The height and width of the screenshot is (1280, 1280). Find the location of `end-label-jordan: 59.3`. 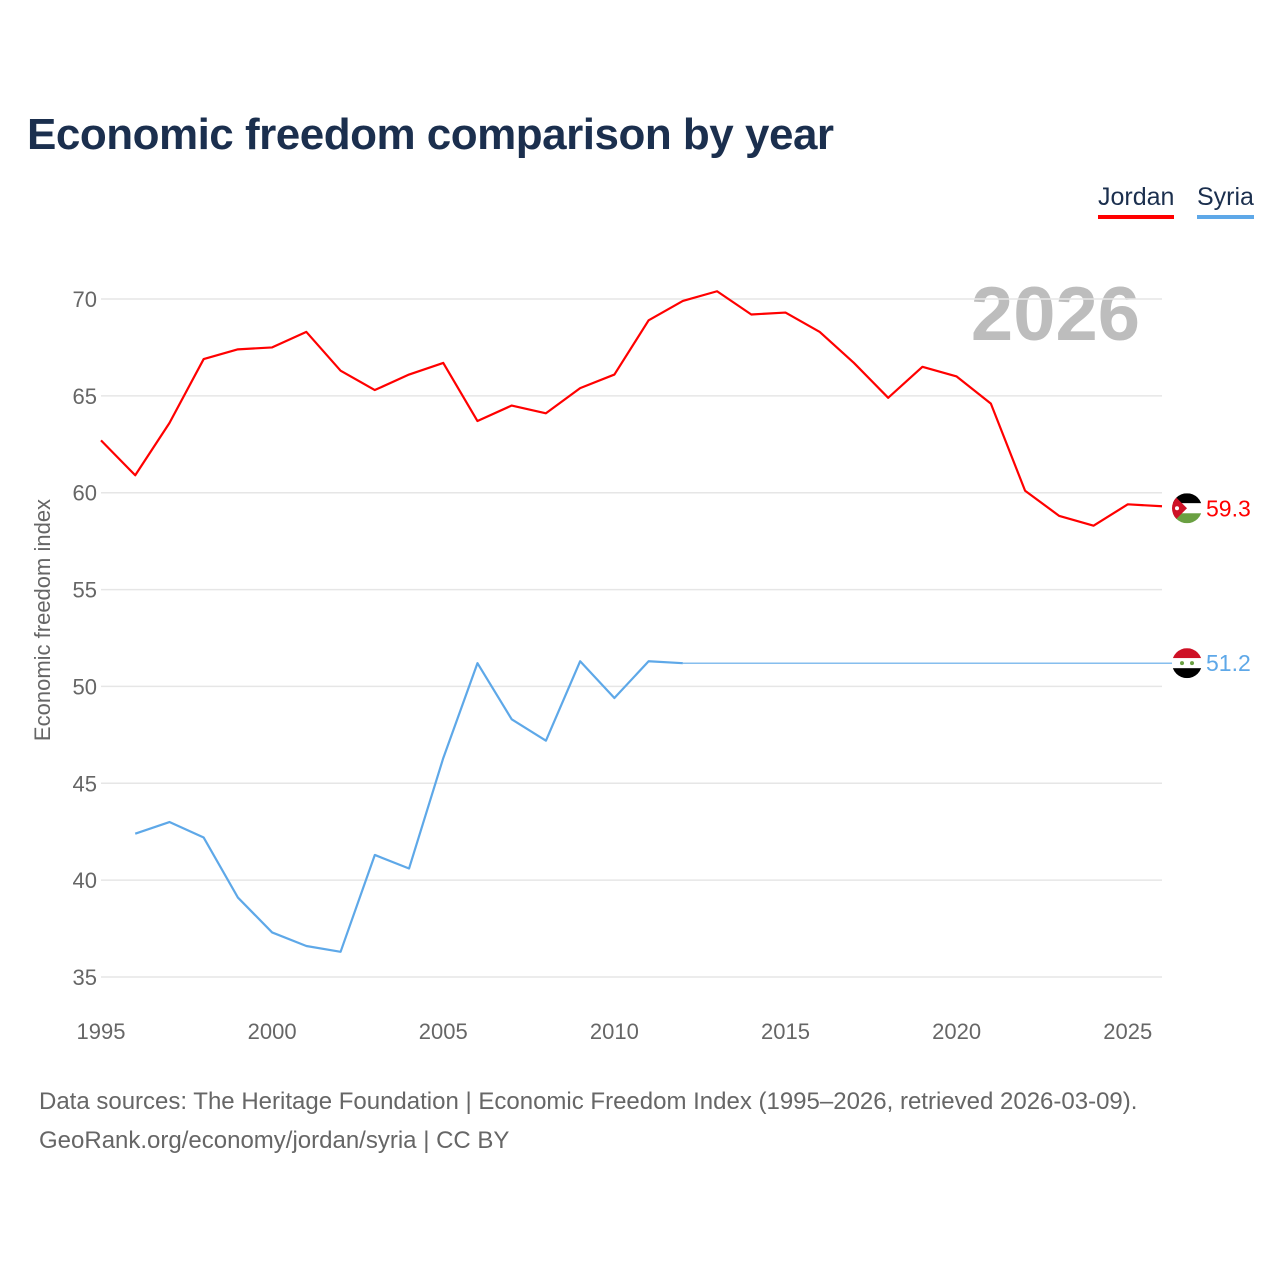

end-label-jordan: 59.3 is located at coordinates (1228, 508).